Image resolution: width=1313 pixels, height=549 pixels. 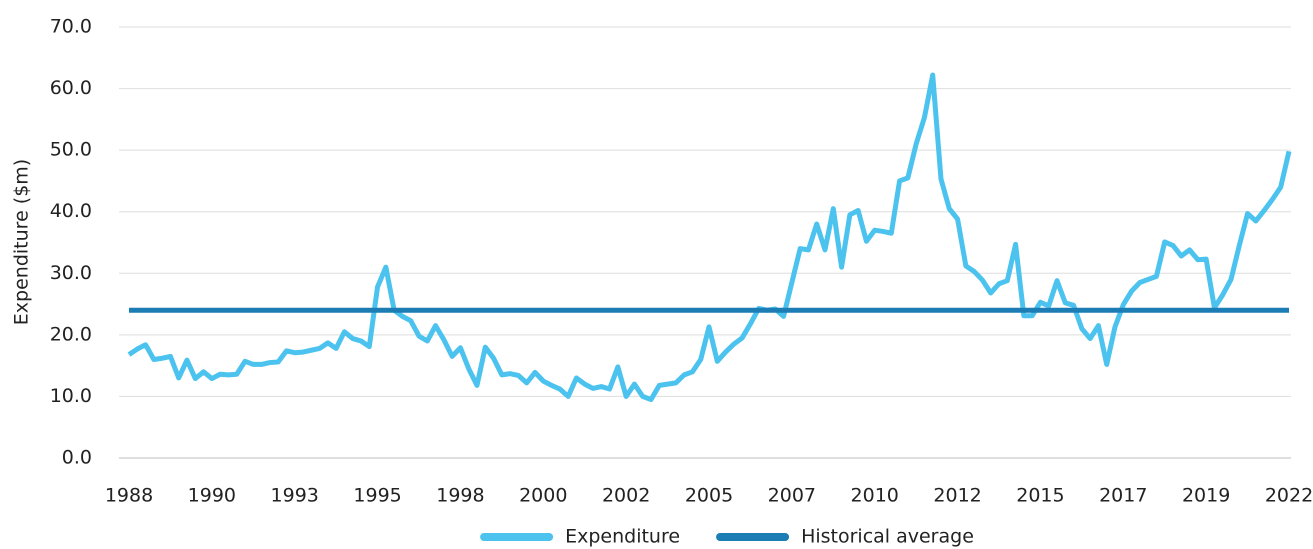 What do you see at coordinates (377, 496) in the screenshot?
I see `x-tick-label: 1995` at bounding box center [377, 496].